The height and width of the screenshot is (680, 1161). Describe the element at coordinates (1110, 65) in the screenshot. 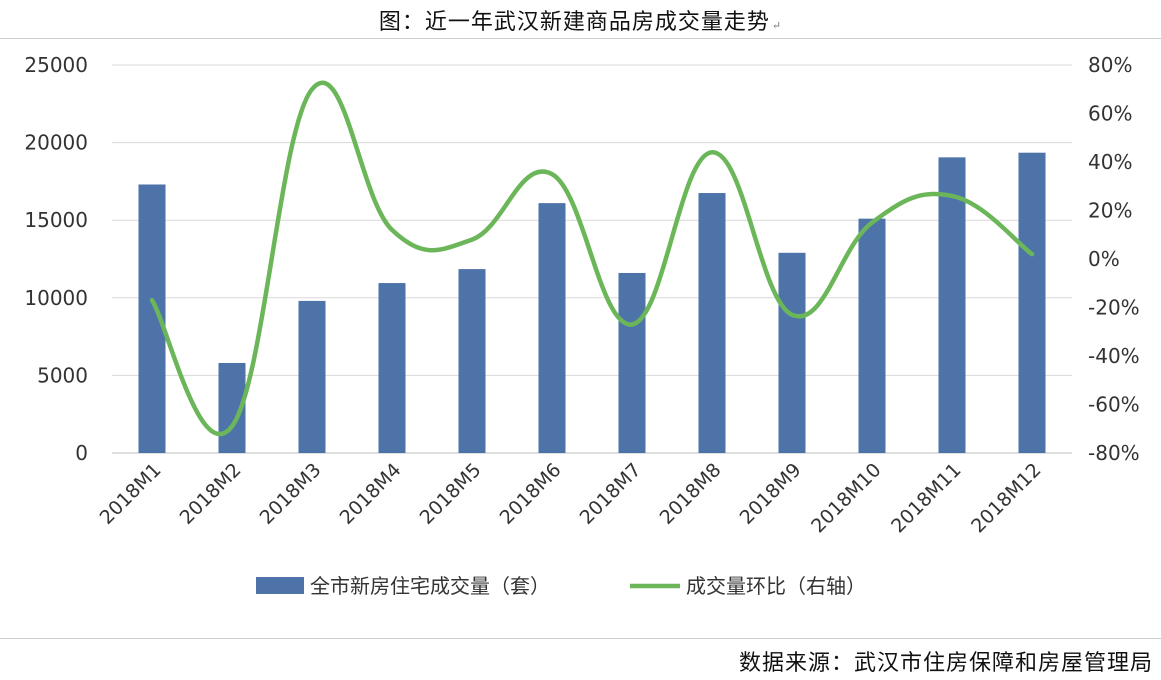

I see `right-tick-label: 80%` at that location.